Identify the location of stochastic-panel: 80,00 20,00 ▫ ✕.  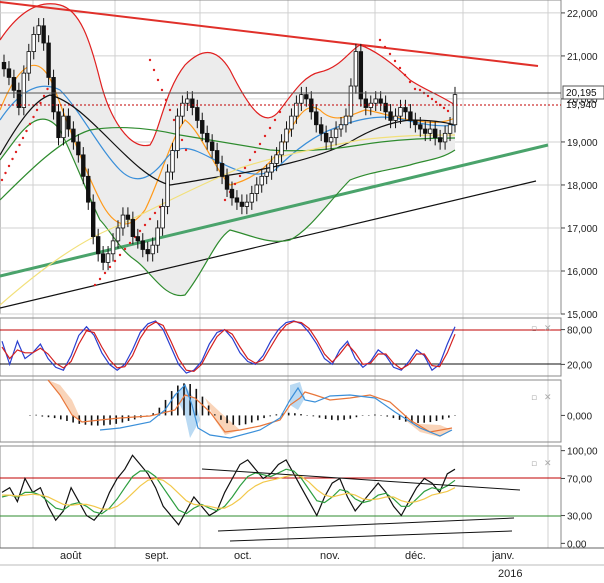
(296, 347).